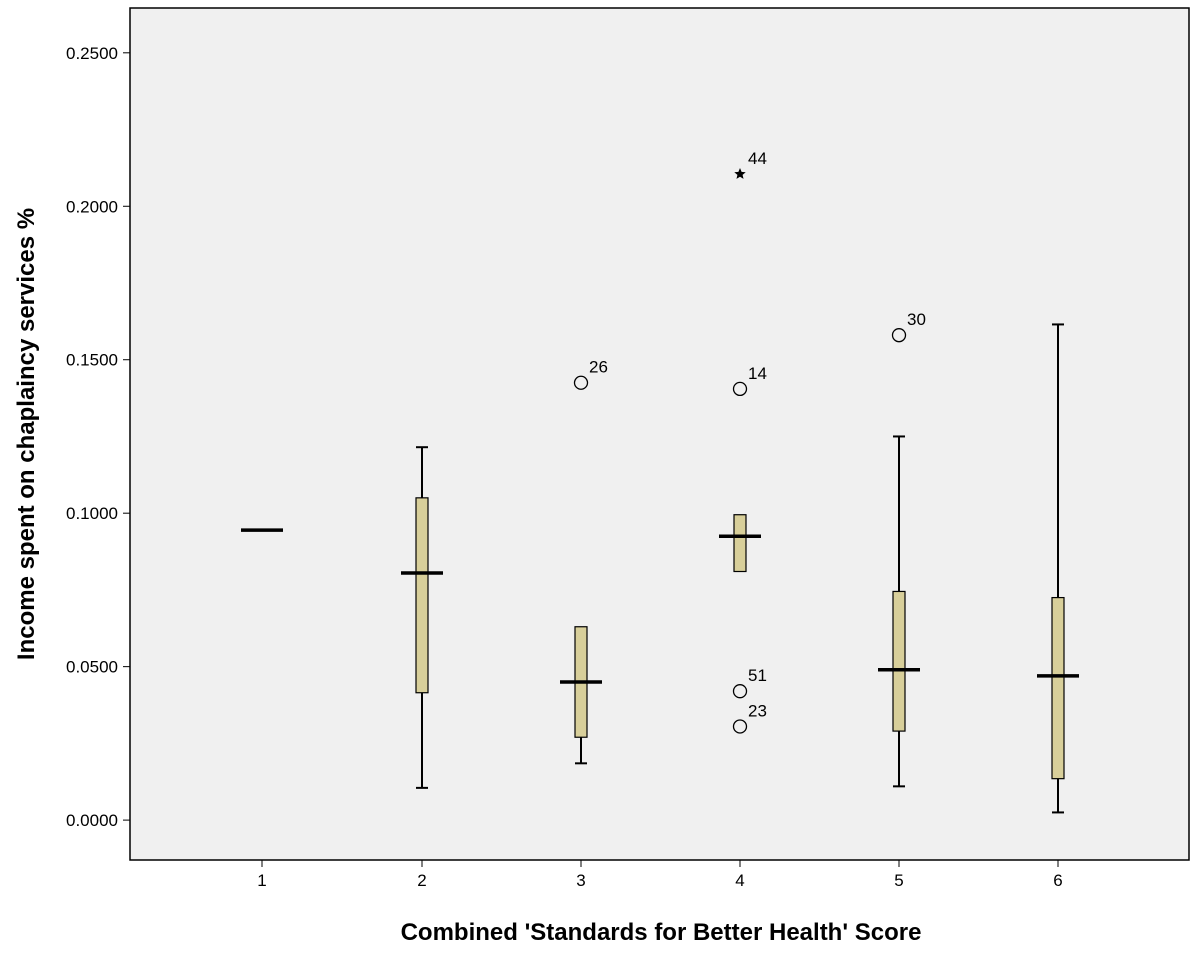 This screenshot has height=956, width=1193. What do you see at coordinates (92, 667) in the screenshot?
I see `y-tick-label: 0.0500` at bounding box center [92, 667].